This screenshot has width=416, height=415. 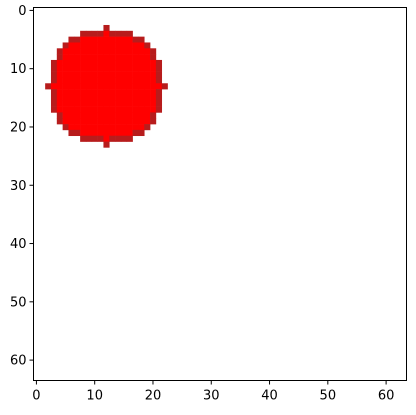 I want to click on x-tick-label: 20, so click(x=153, y=396).